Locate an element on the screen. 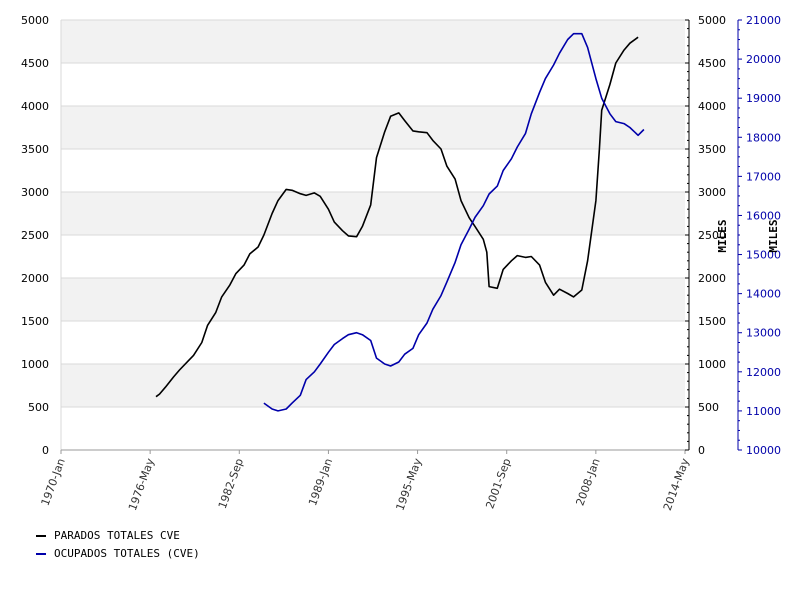  y-right1-axis-label: MILES is located at coordinates (722, 235).